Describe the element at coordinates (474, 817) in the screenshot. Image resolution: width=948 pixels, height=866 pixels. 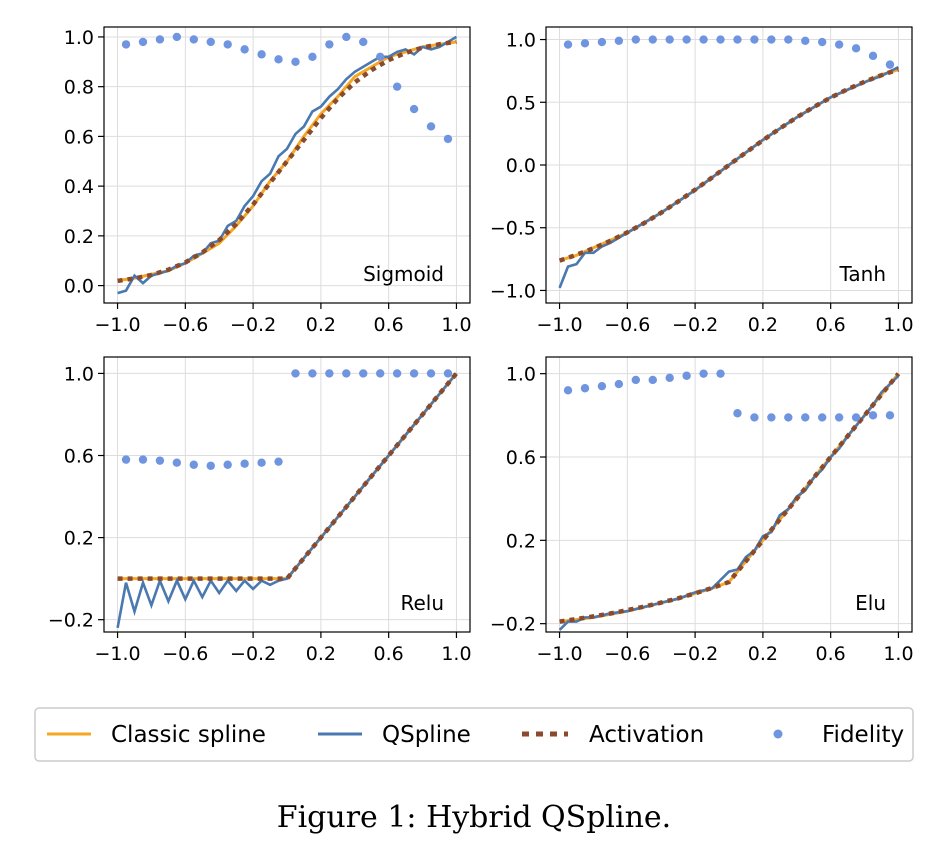
I see `figure-caption: Figure 1: Hybrid QSpline.` at that location.